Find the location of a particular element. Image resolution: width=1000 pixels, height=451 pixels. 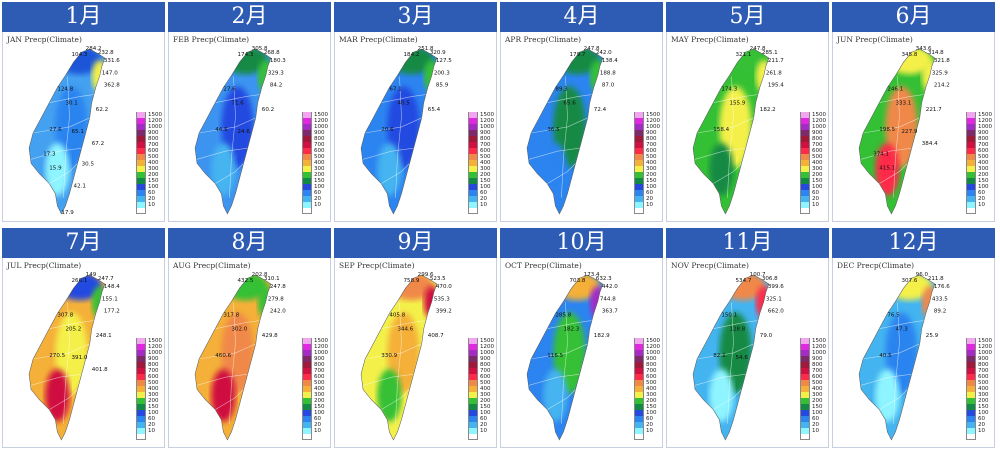

legend-label: 400 is located at coordinates (817, 163).